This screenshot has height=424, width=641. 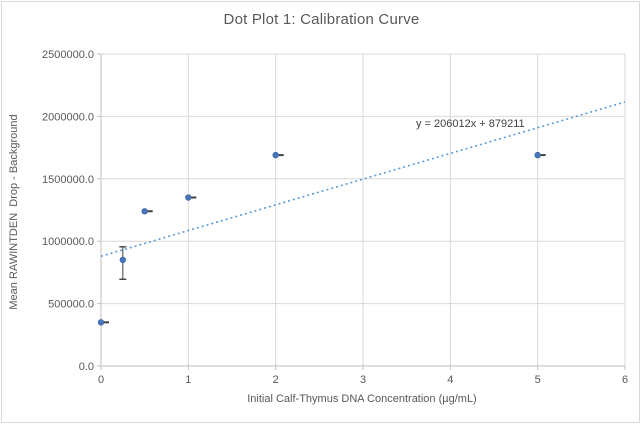 I want to click on trendline-equation: y = 206012x + 879211, so click(x=470, y=124).